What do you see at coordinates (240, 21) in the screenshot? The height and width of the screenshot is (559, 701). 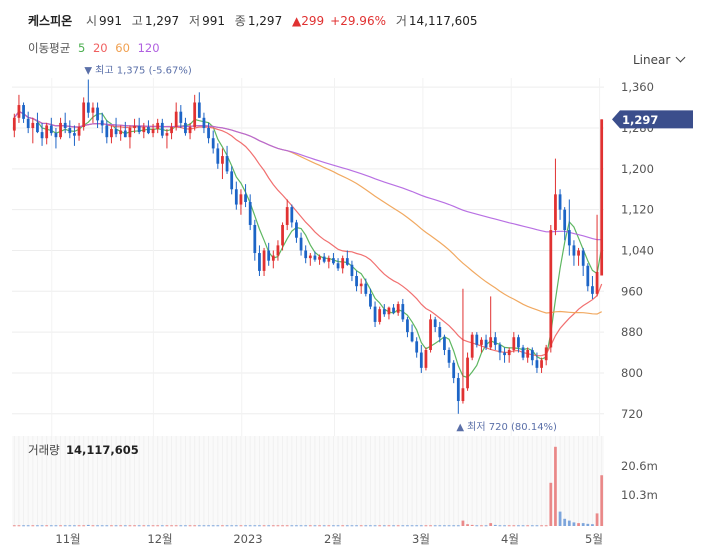 I see `close-label: 종` at bounding box center [240, 21].